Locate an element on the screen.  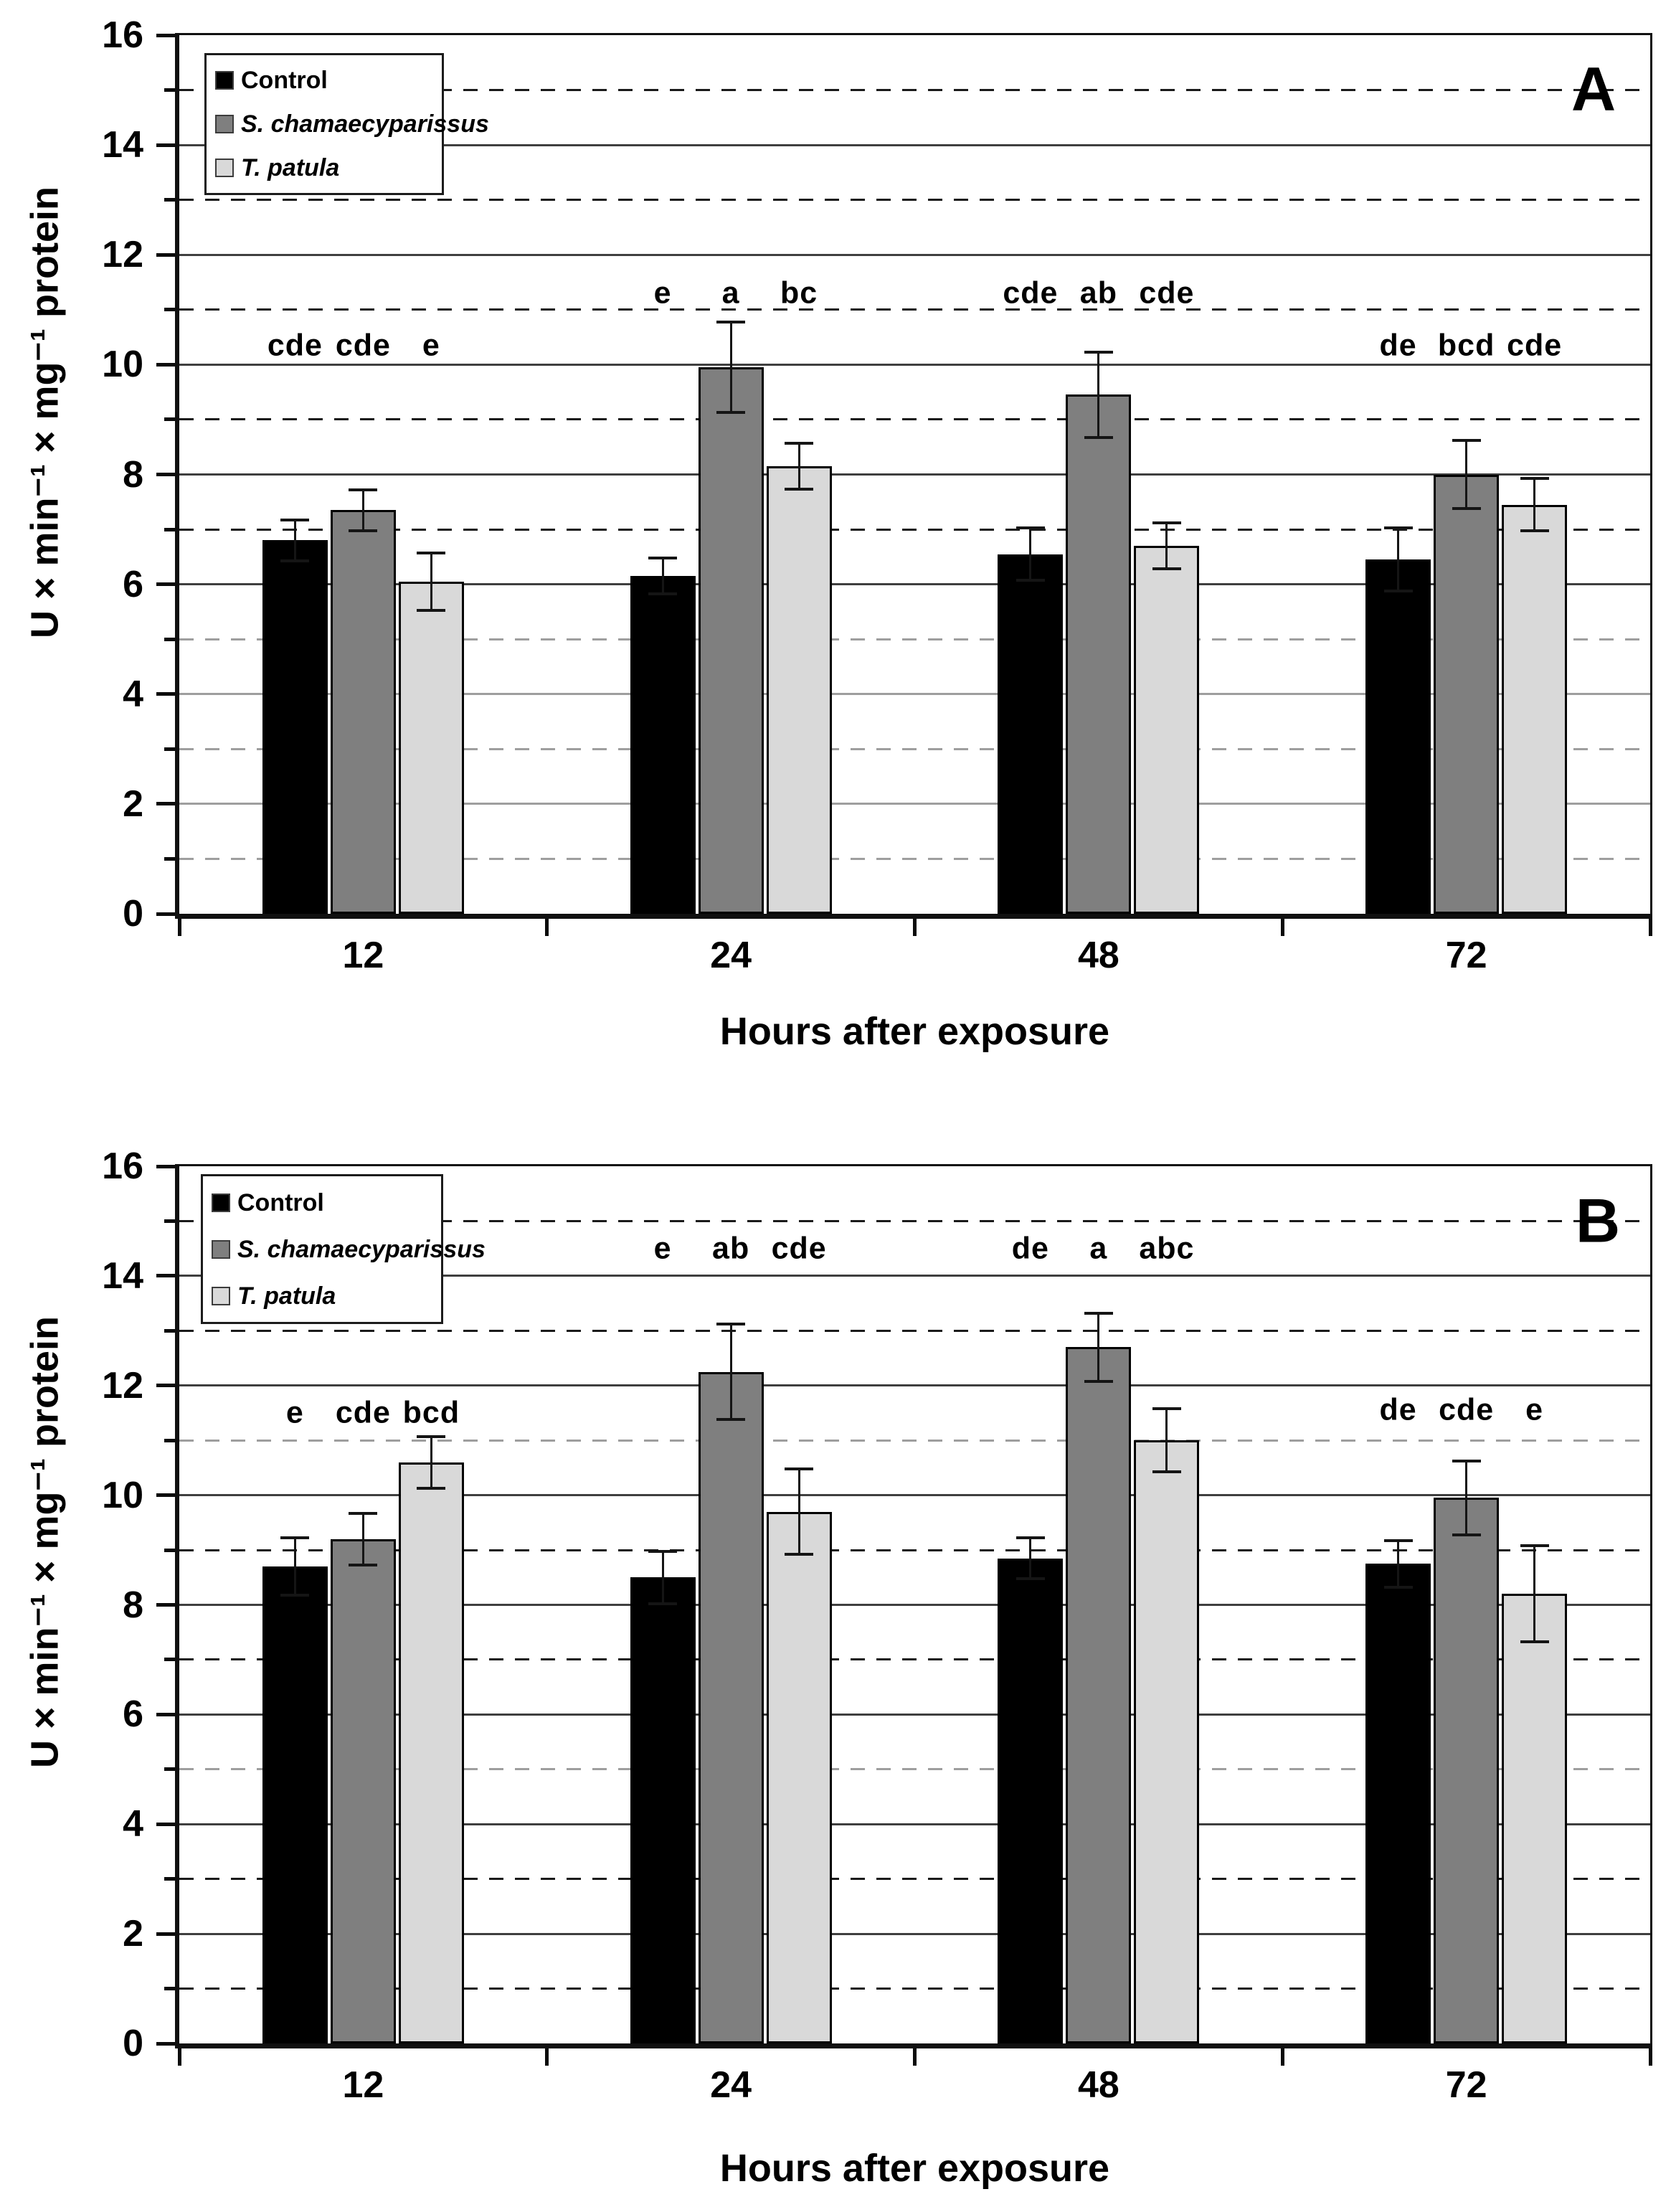
bar-B-72h-s-chamaecyparissus is located at coordinates (1467, 1770).